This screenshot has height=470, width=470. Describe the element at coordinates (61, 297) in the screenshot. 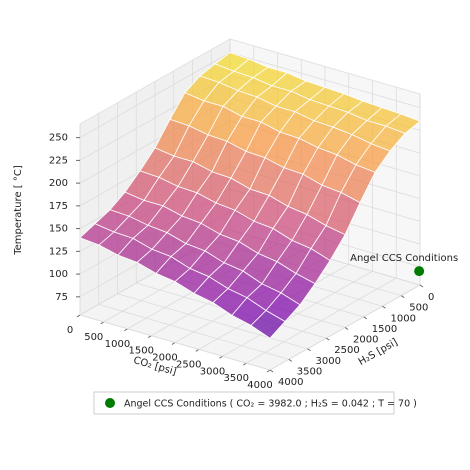

I see `z-tick-label: 75` at that location.